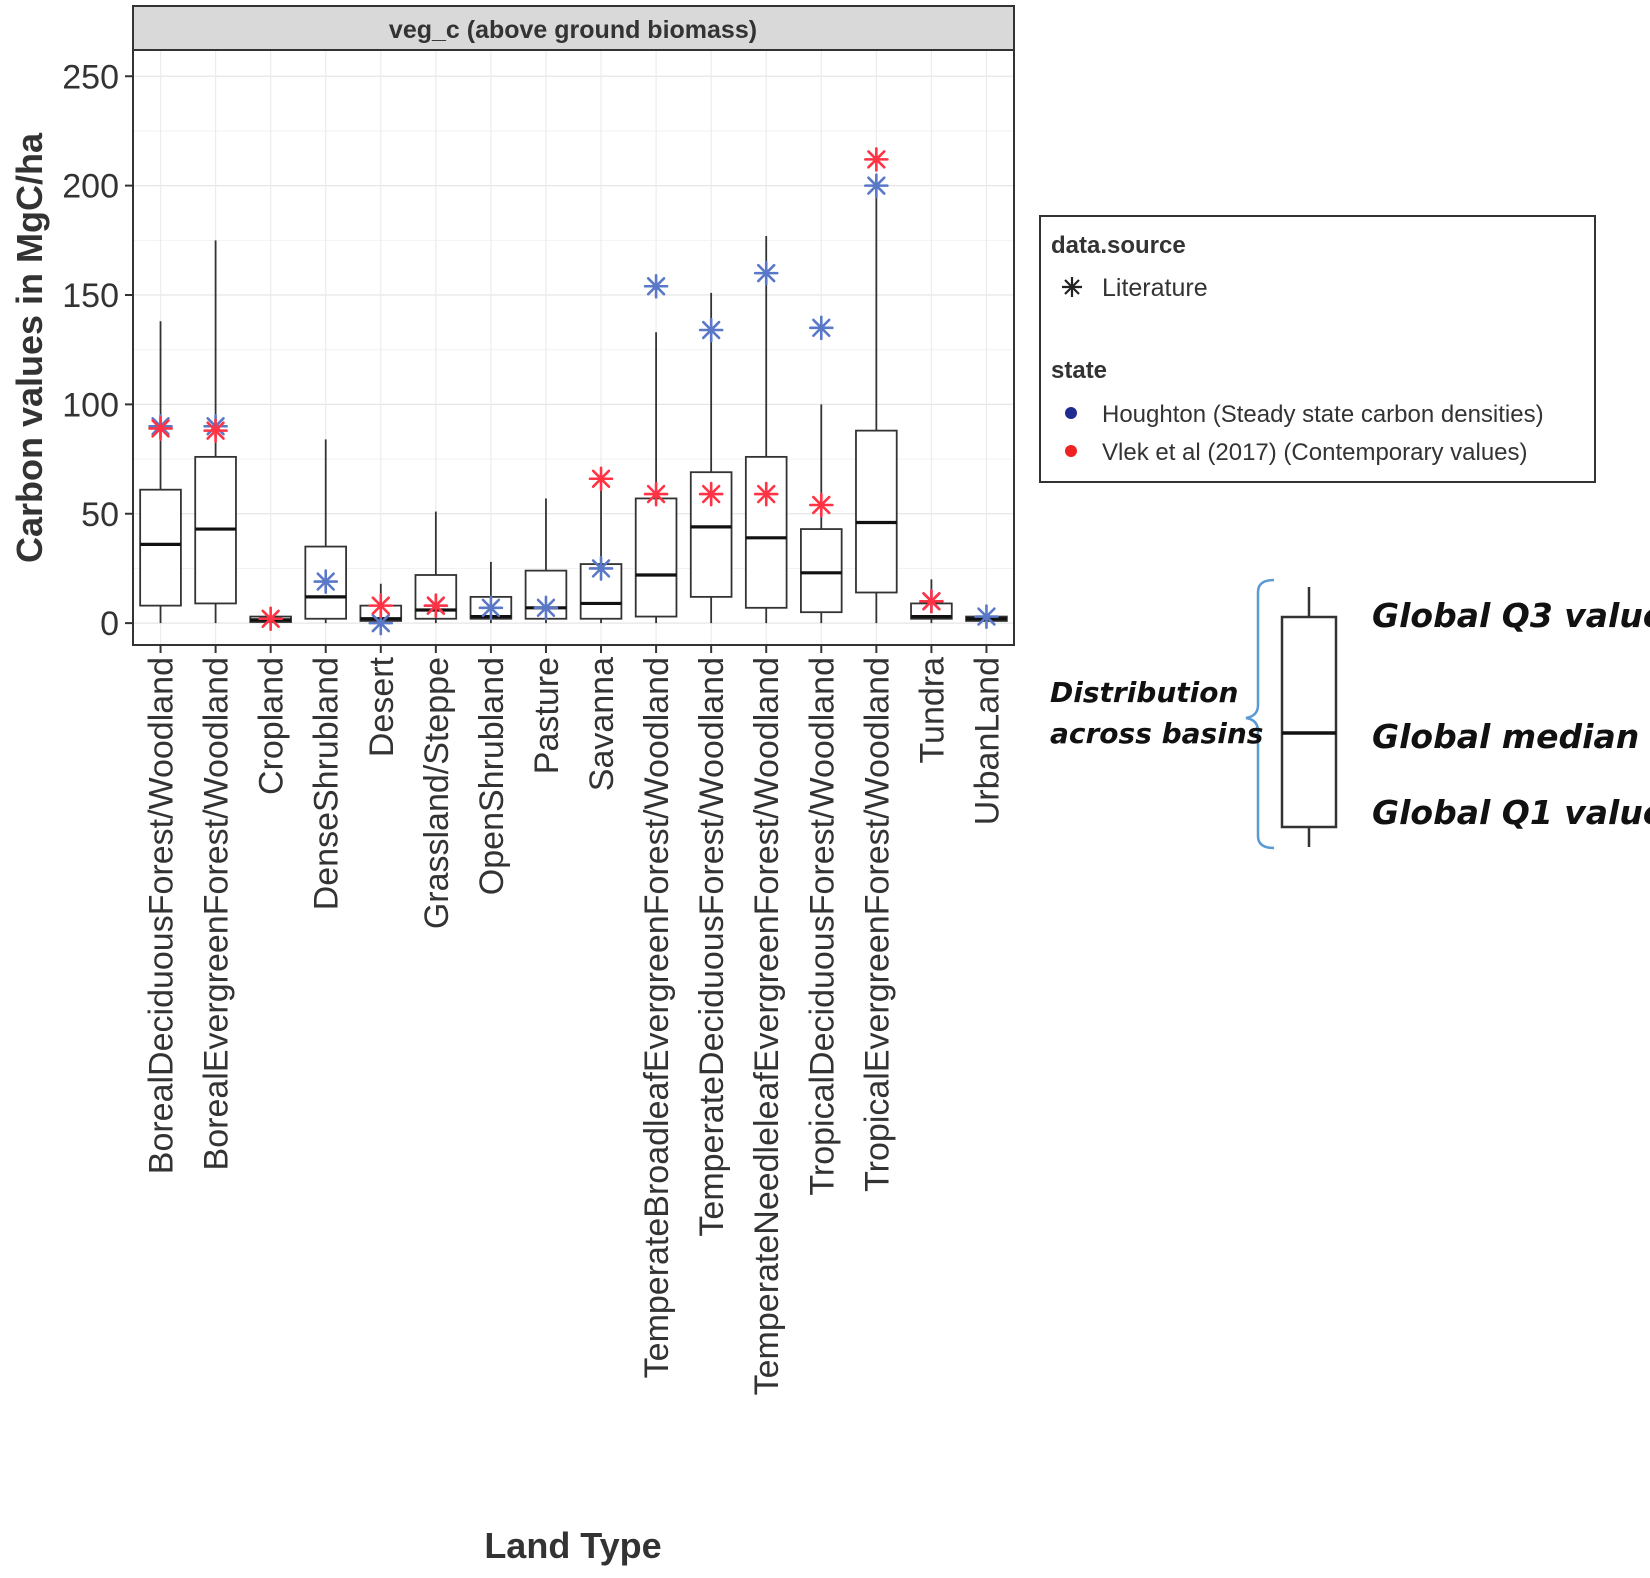  I want to click on key-q3-label: Global Q3 value, so click(1511, 615).